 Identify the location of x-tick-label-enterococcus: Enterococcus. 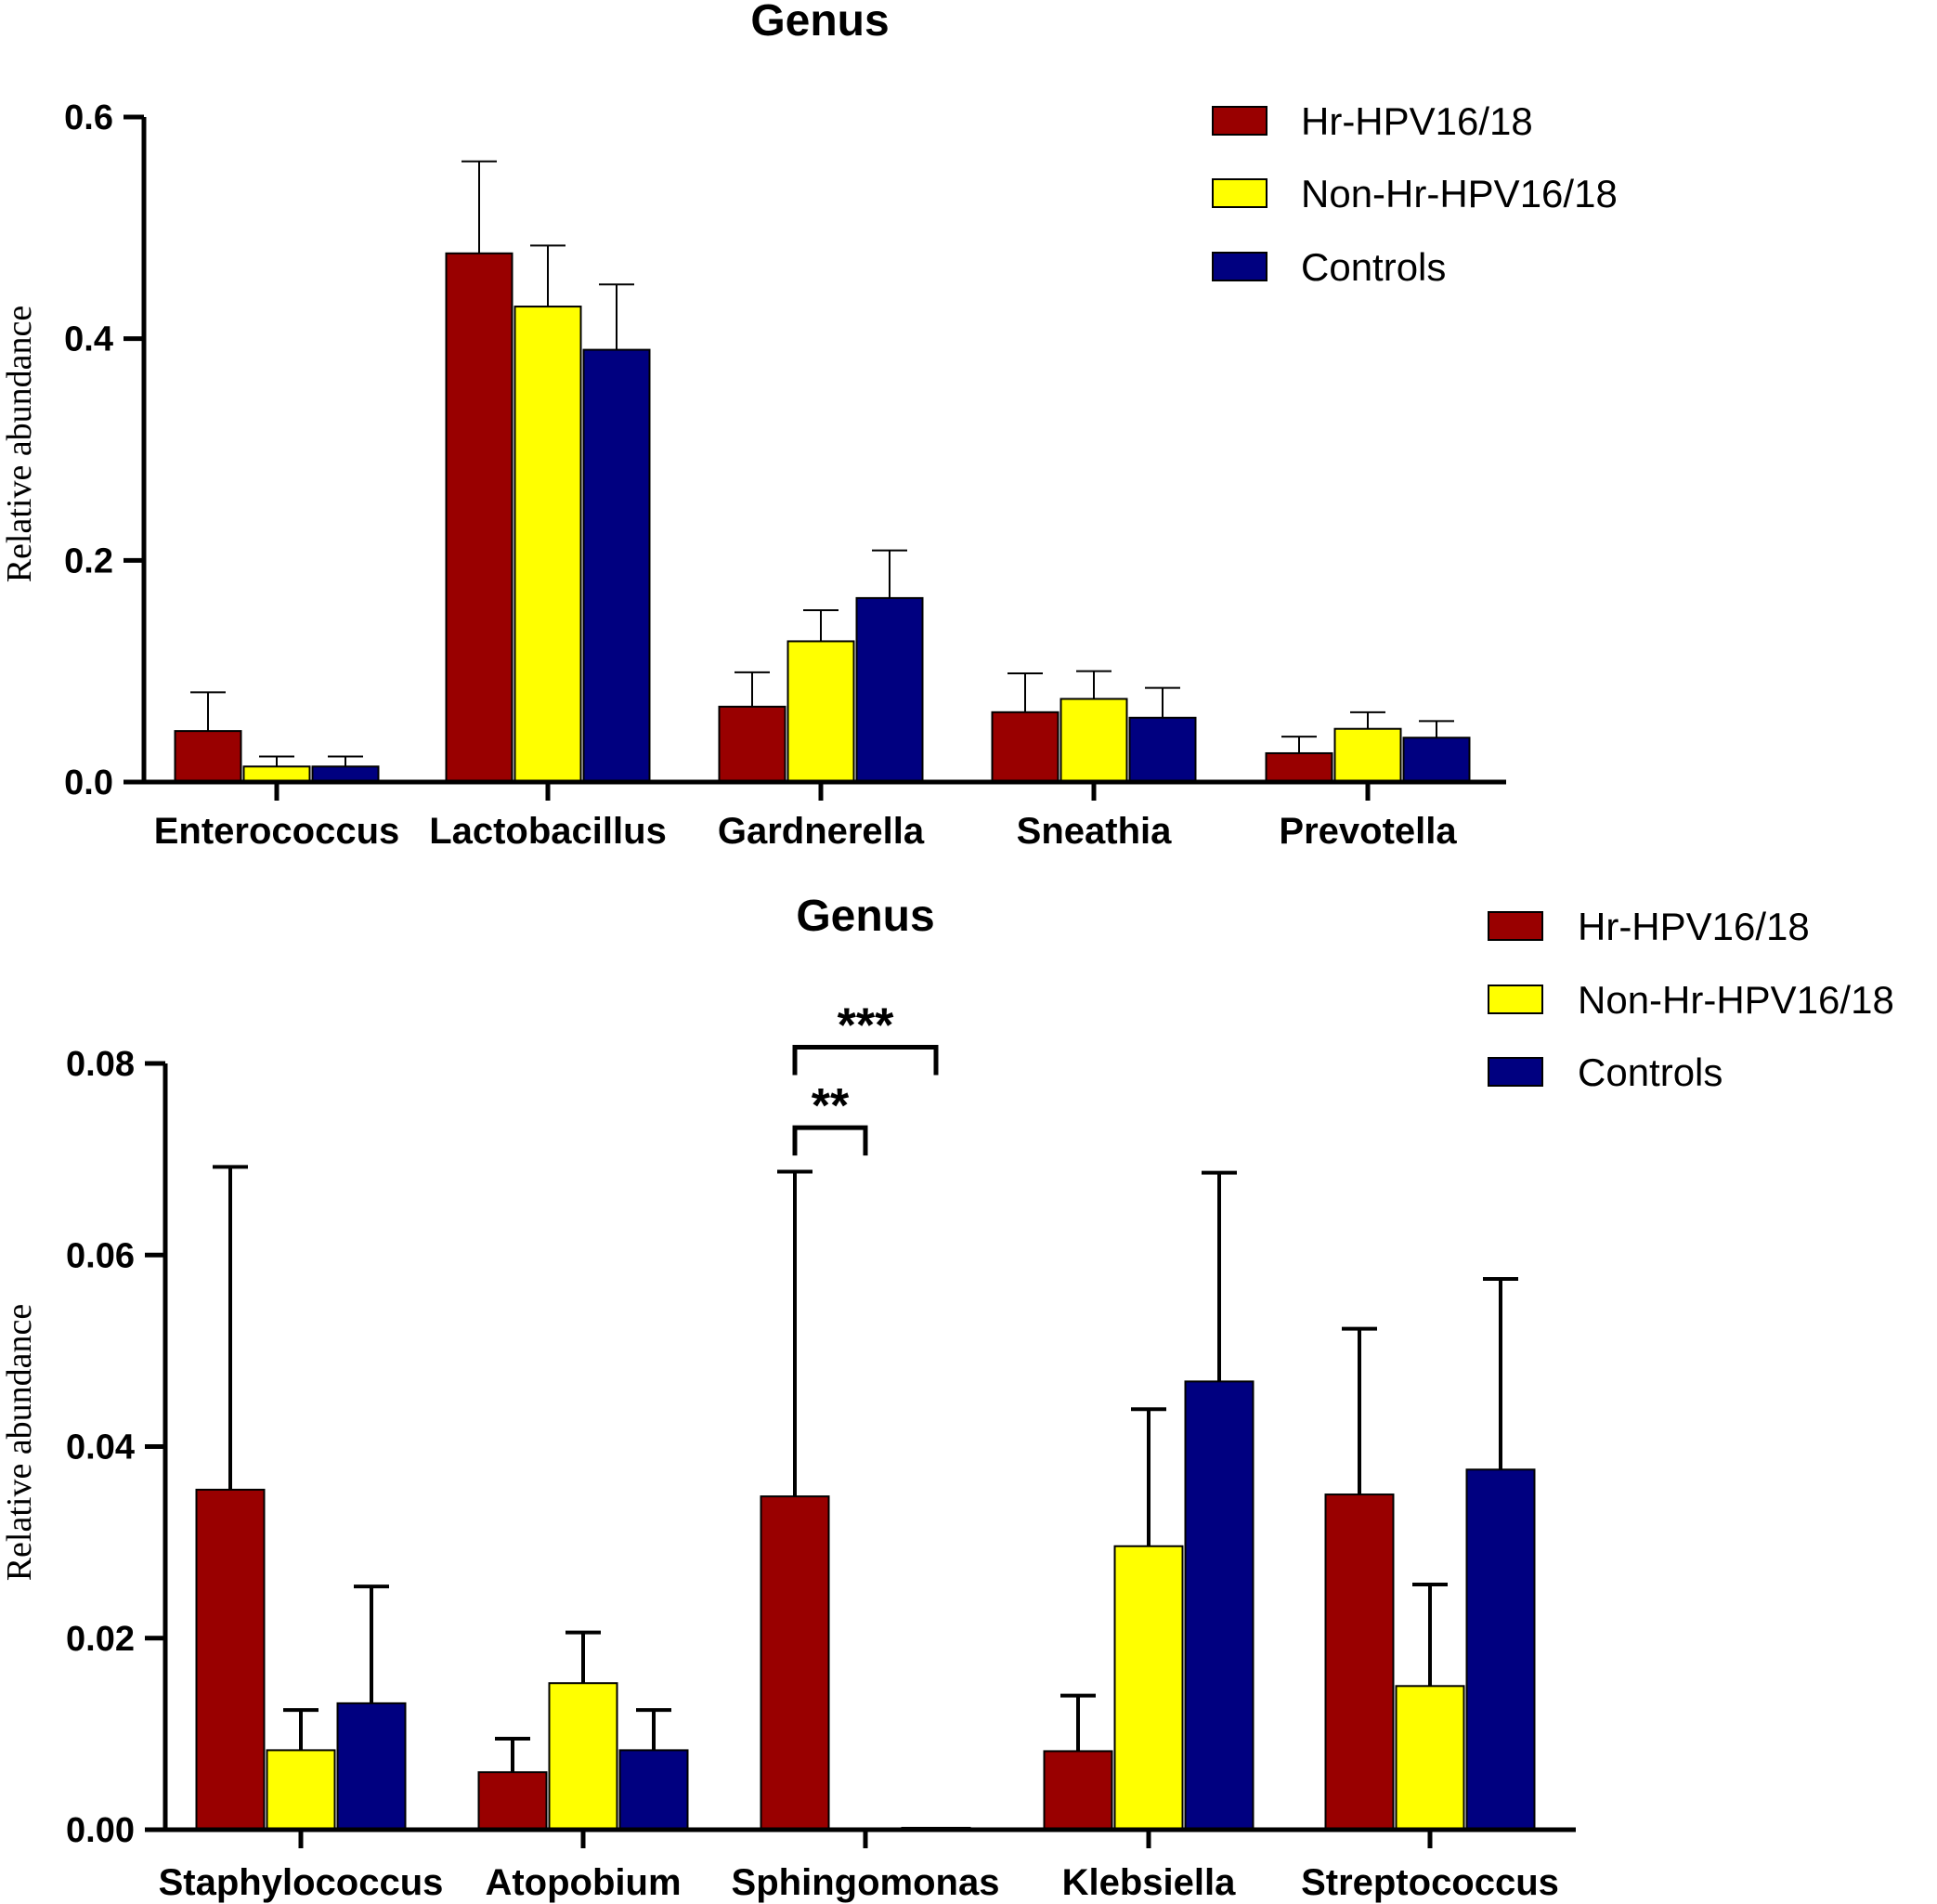
(277, 831).